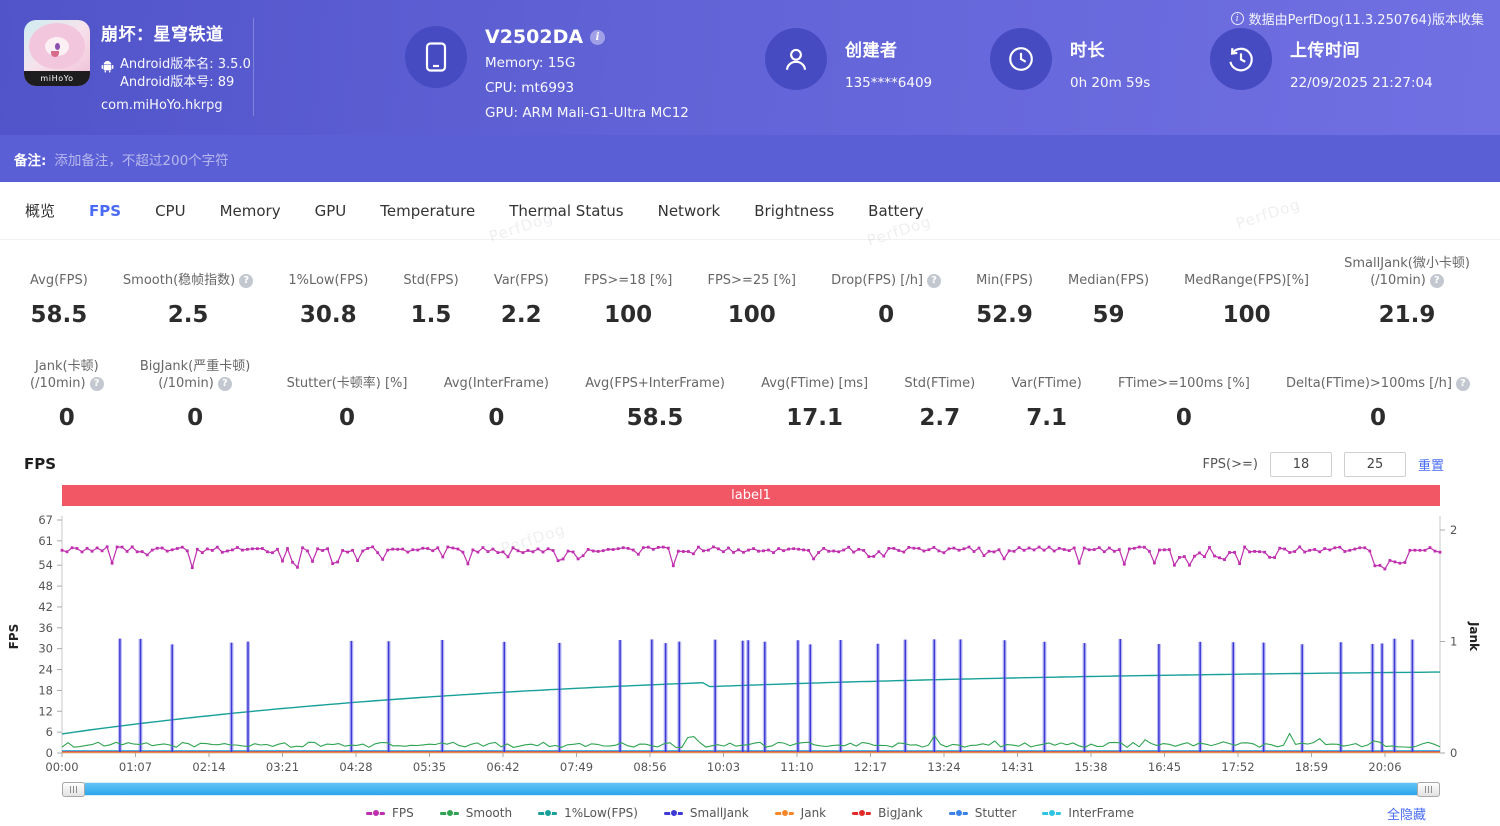 The height and width of the screenshot is (826, 1500). I want to click on svg-text: 07:49, so click(576, 767).